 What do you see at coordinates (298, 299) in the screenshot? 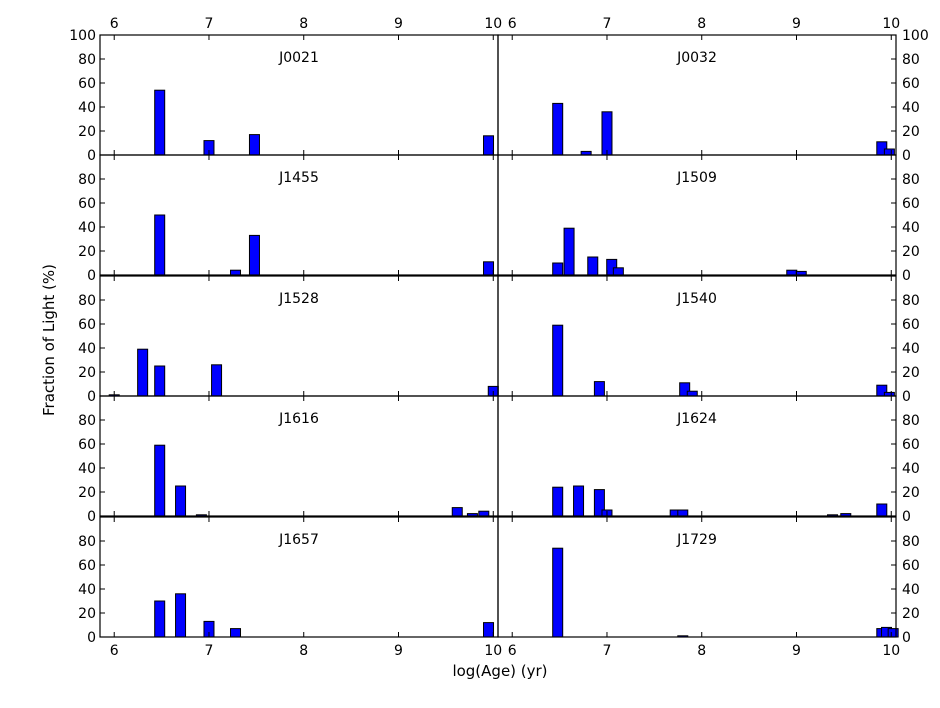
I see `panel-label: J1528` at bounding box center [298, 299].